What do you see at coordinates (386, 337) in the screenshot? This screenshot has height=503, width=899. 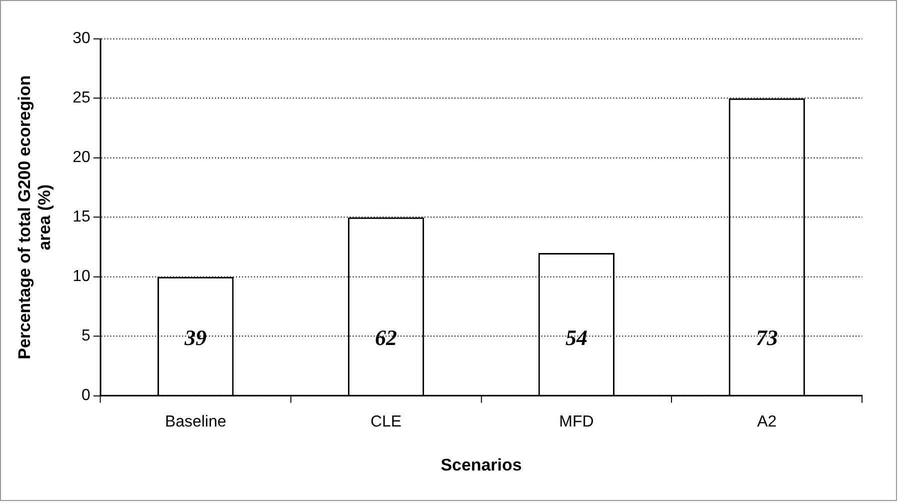 I see `annotation: 62` at bounding box center [386, 337].